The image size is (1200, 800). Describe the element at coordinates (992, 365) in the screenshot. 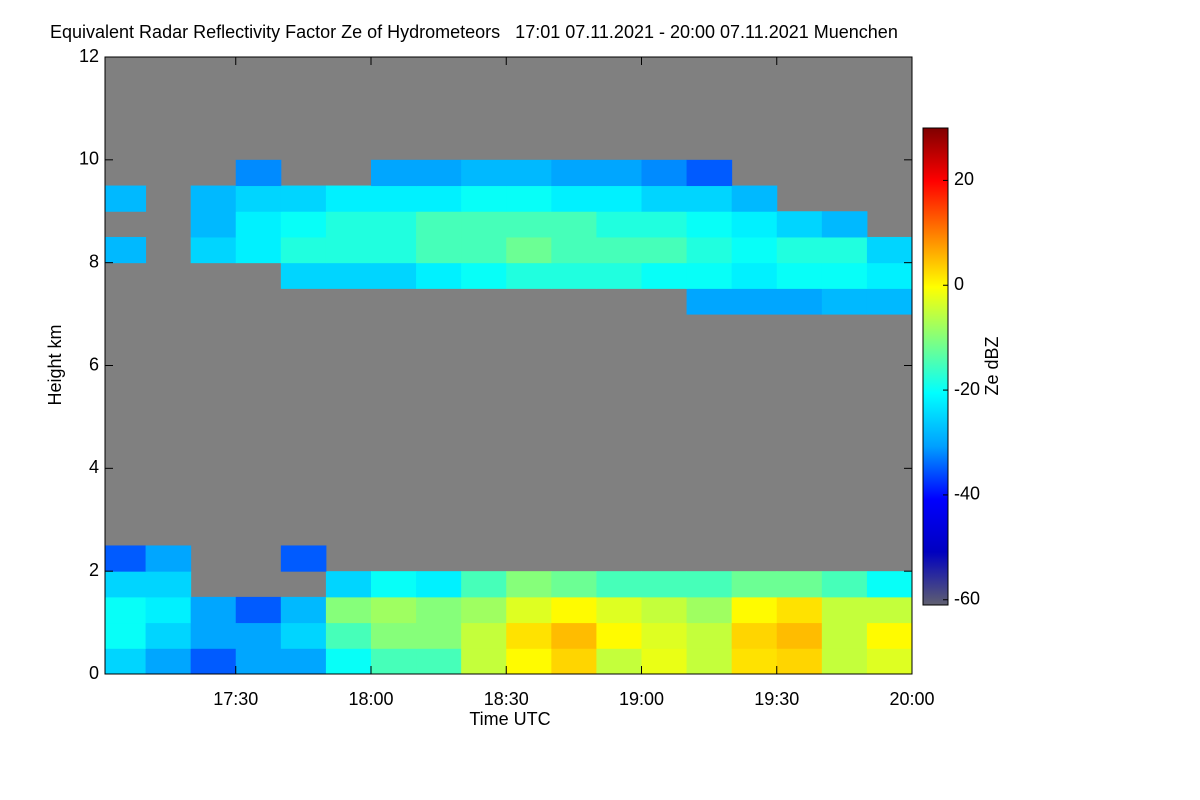

I see `colorbar-label: Ze dBZ` at that location.